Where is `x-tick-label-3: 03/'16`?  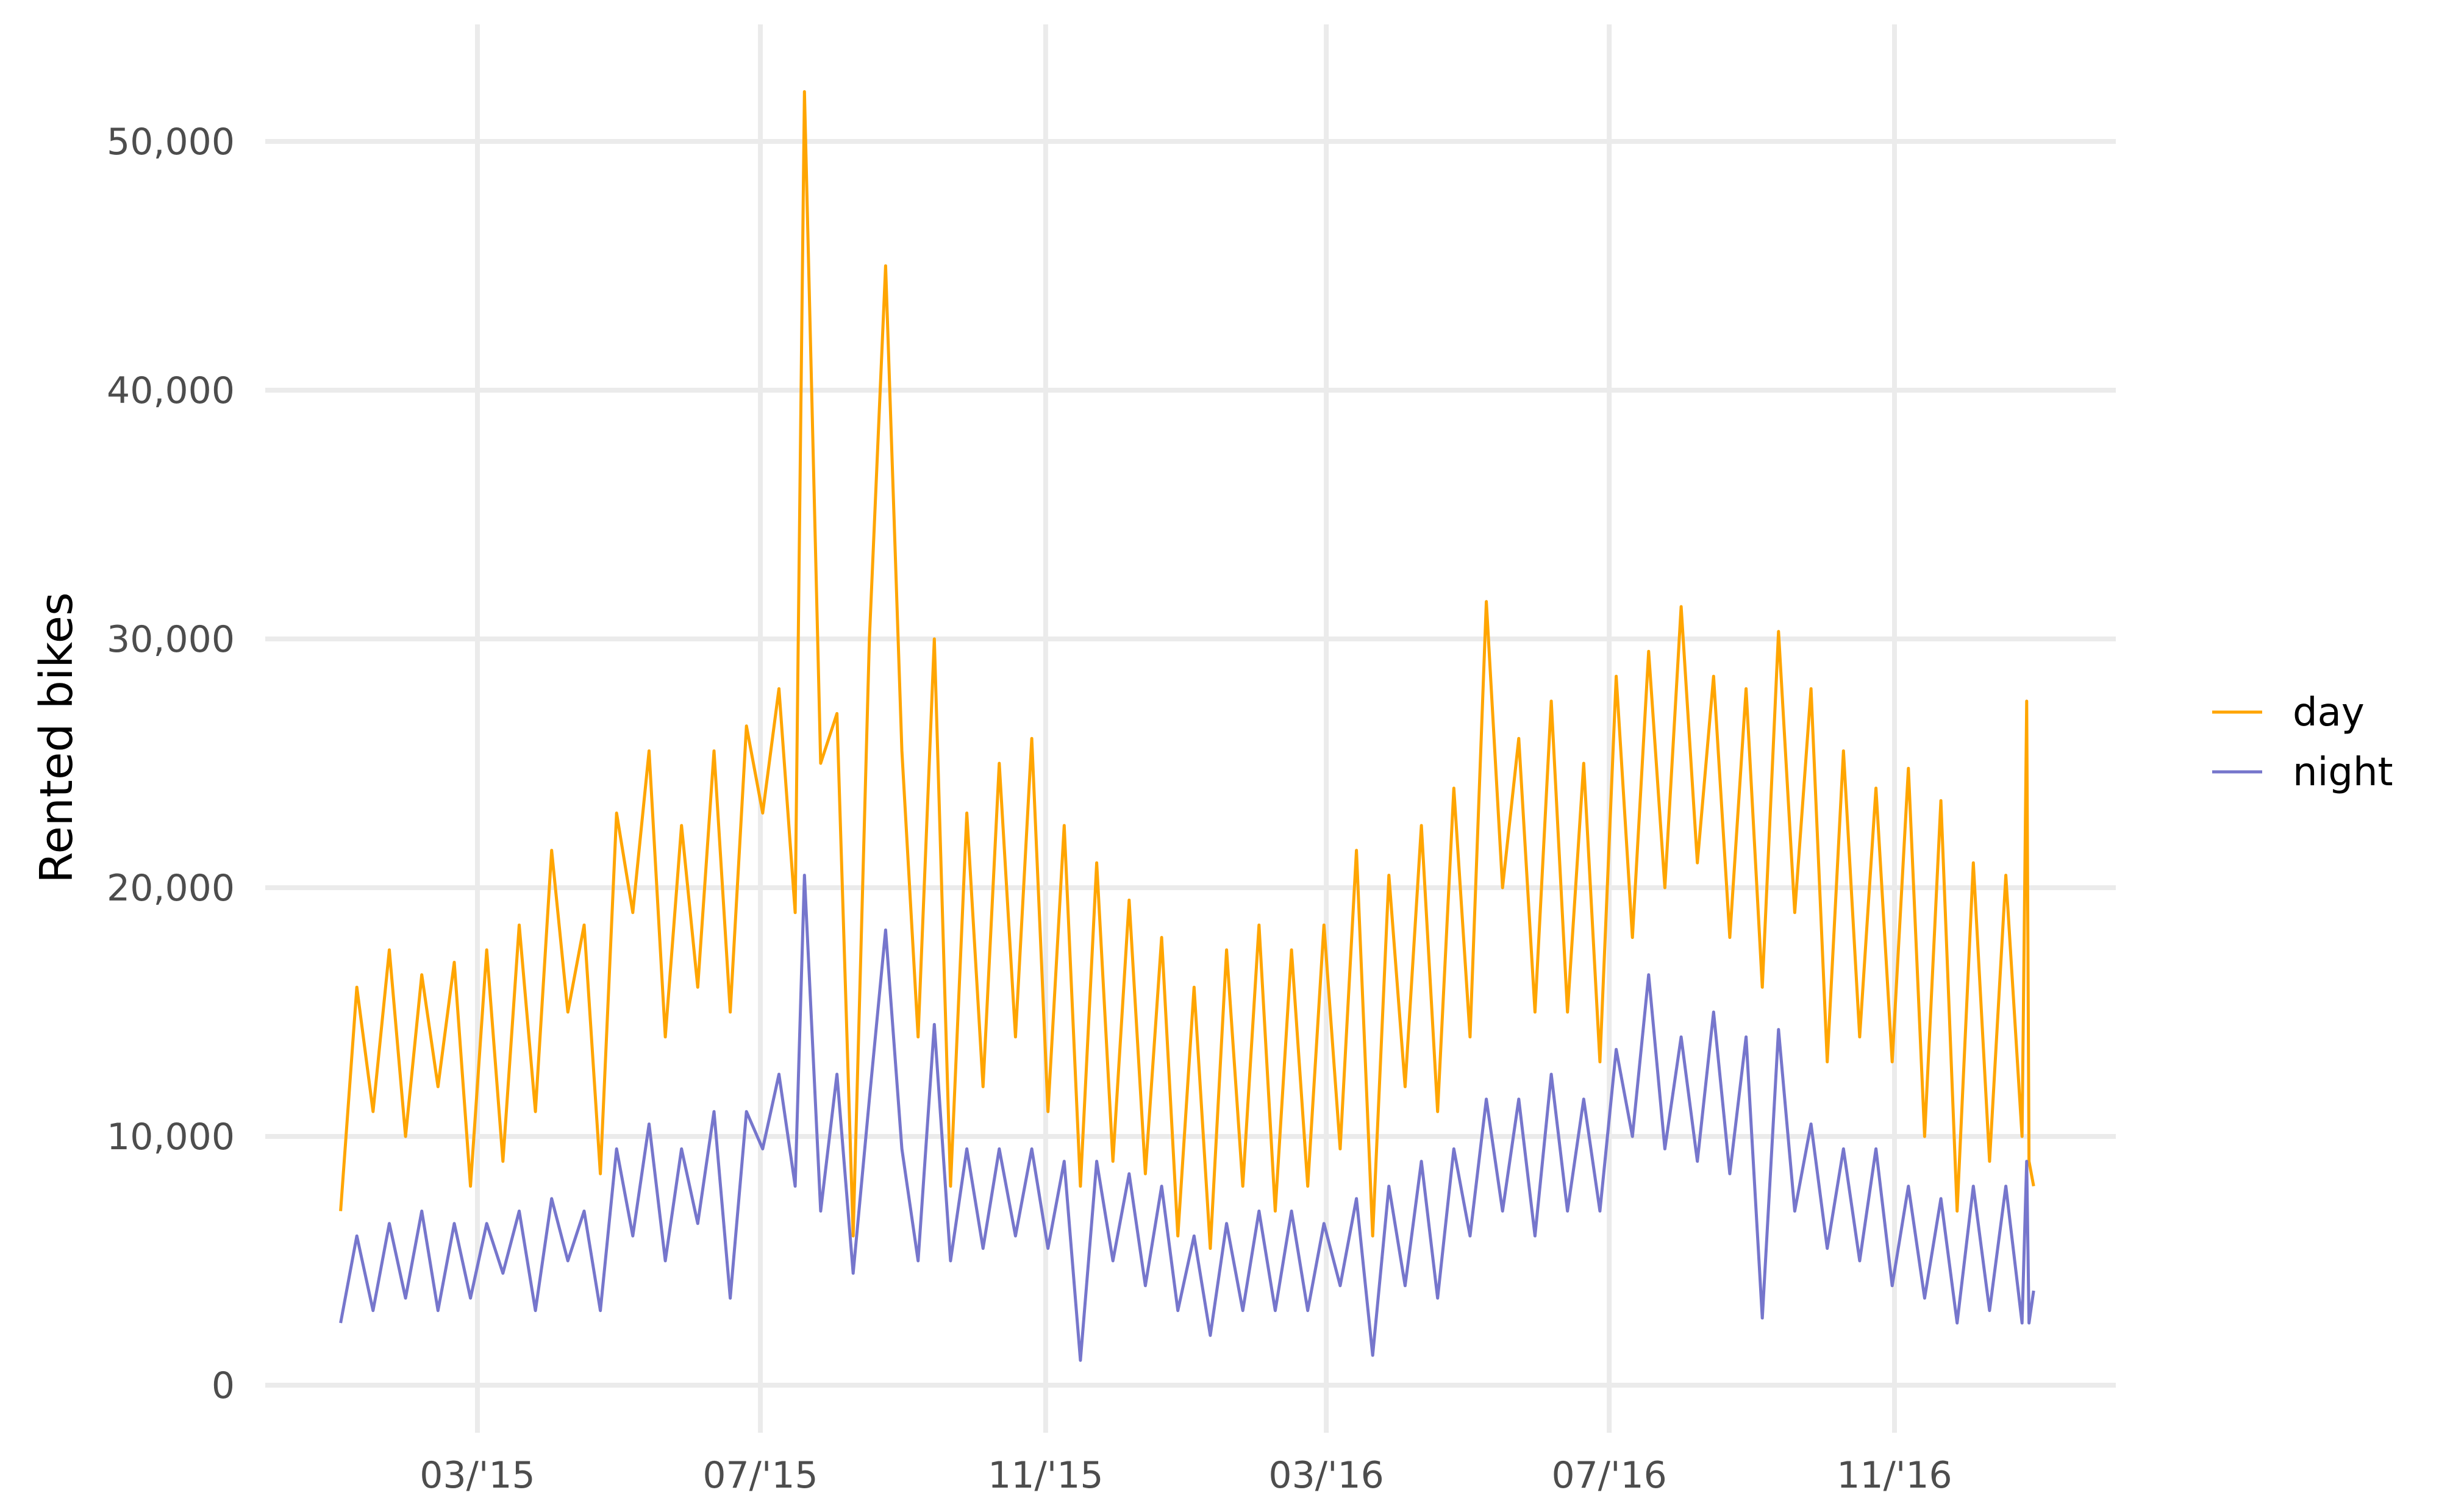
x-tick-label-3: 03/'16 is located at coordinates (1326, 1475).